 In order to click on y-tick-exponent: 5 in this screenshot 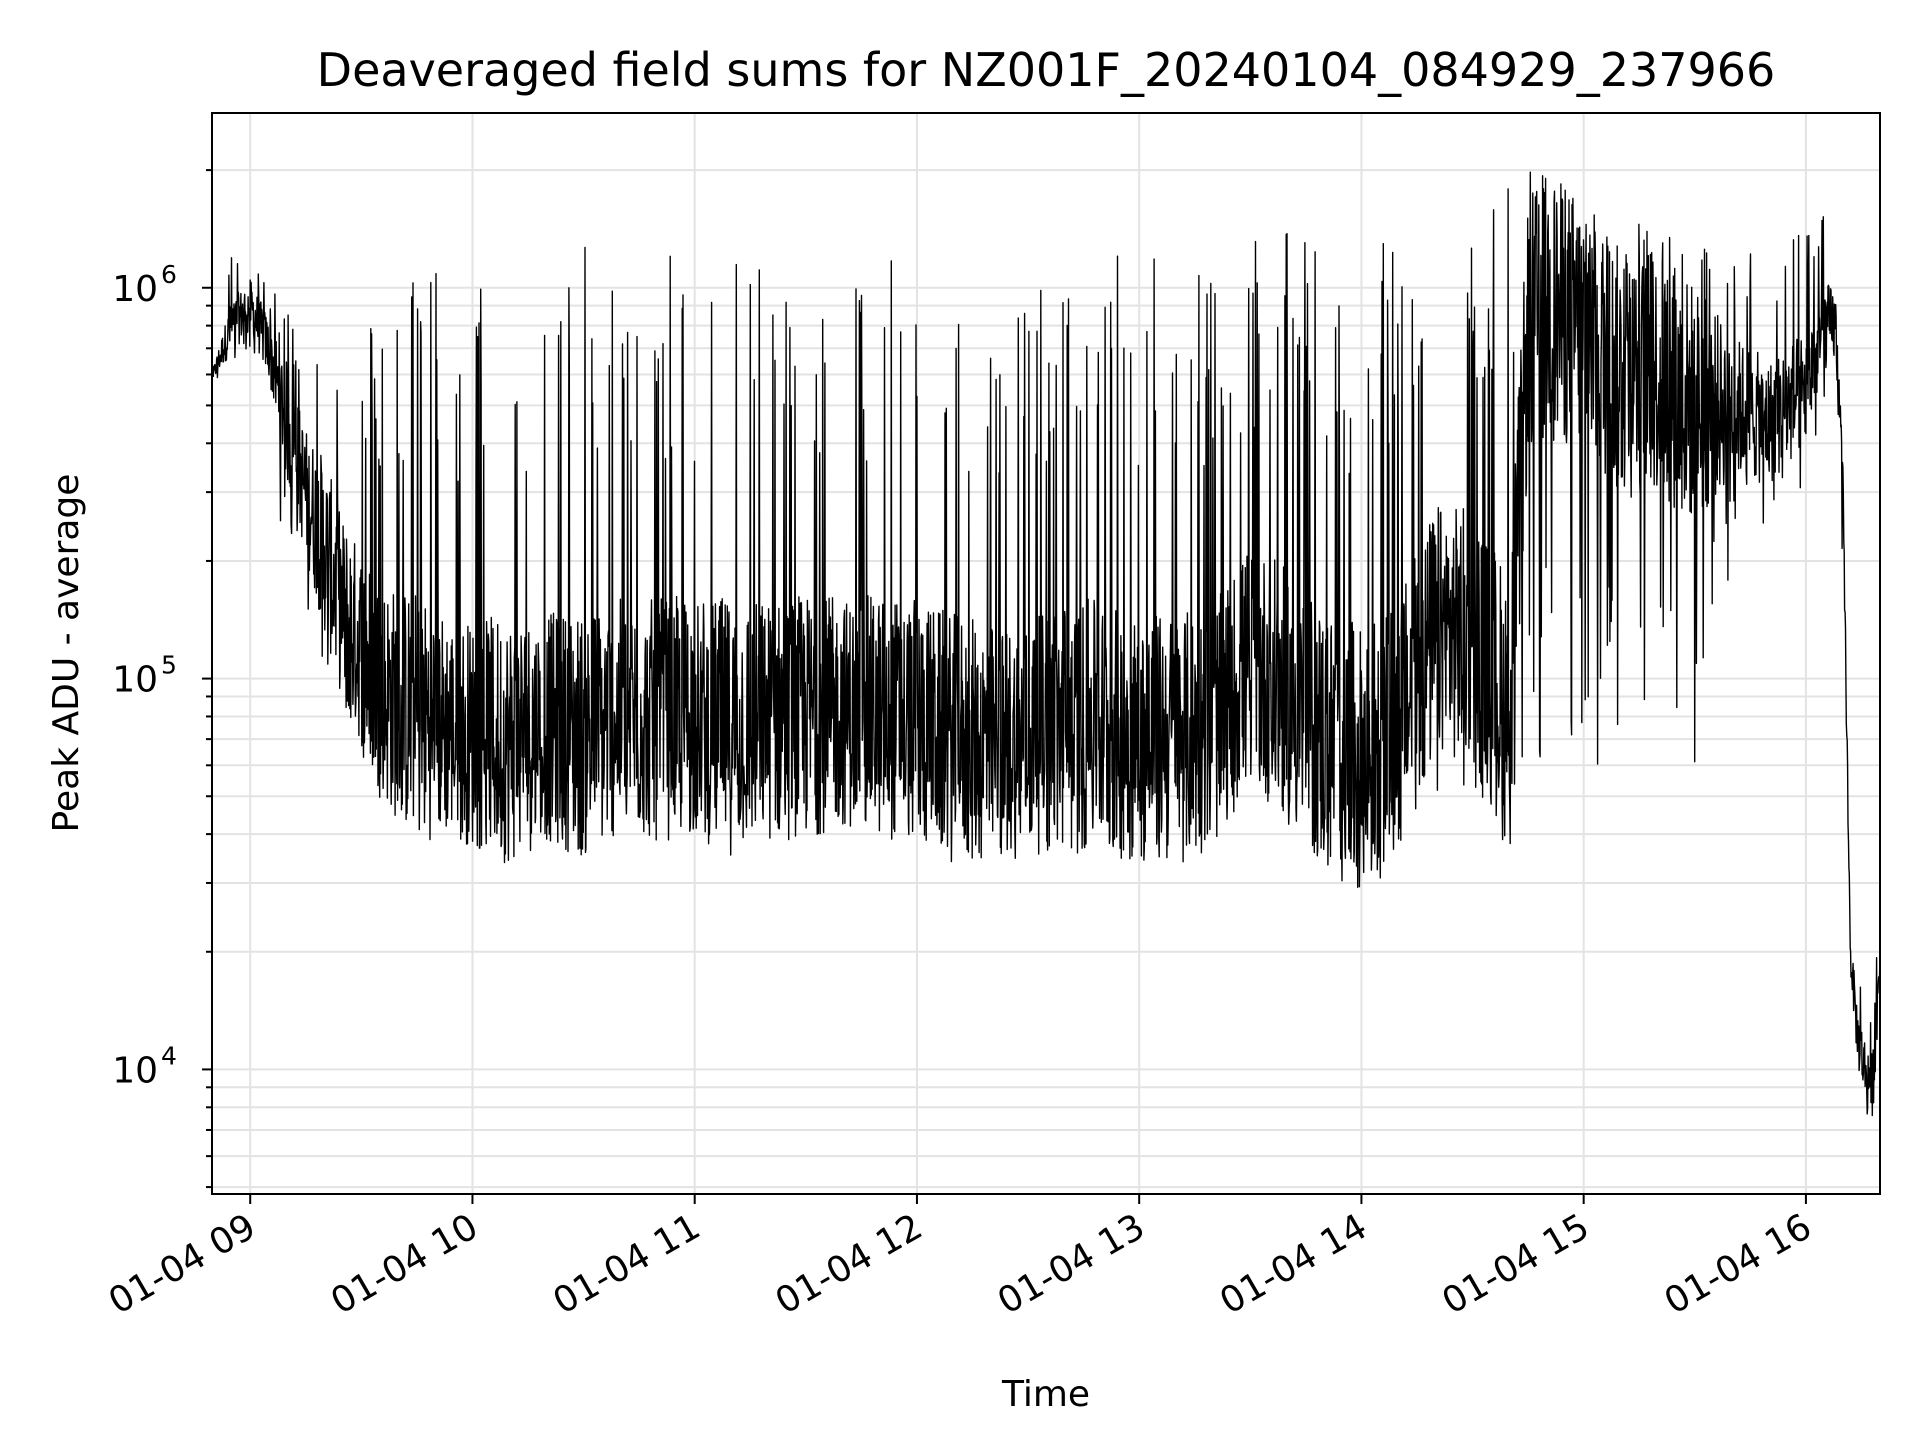, I will do `click(169, 665)`.